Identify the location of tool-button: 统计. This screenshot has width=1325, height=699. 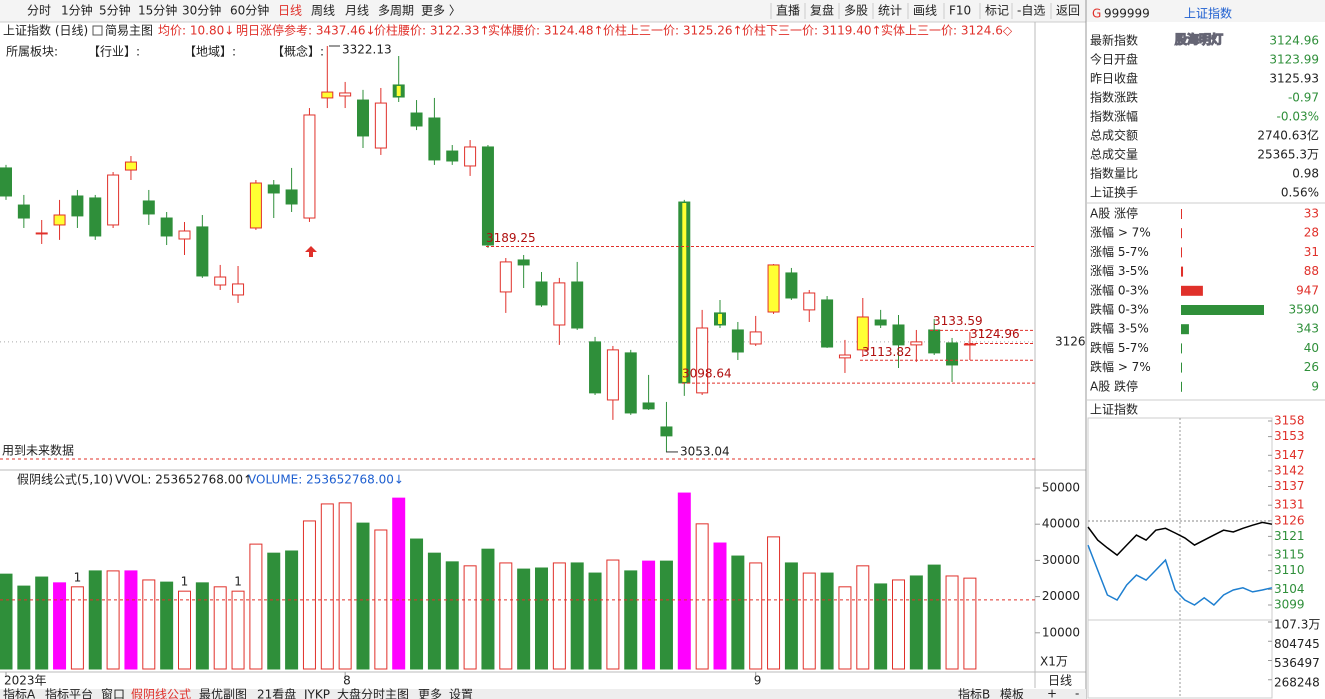
(890, 11).